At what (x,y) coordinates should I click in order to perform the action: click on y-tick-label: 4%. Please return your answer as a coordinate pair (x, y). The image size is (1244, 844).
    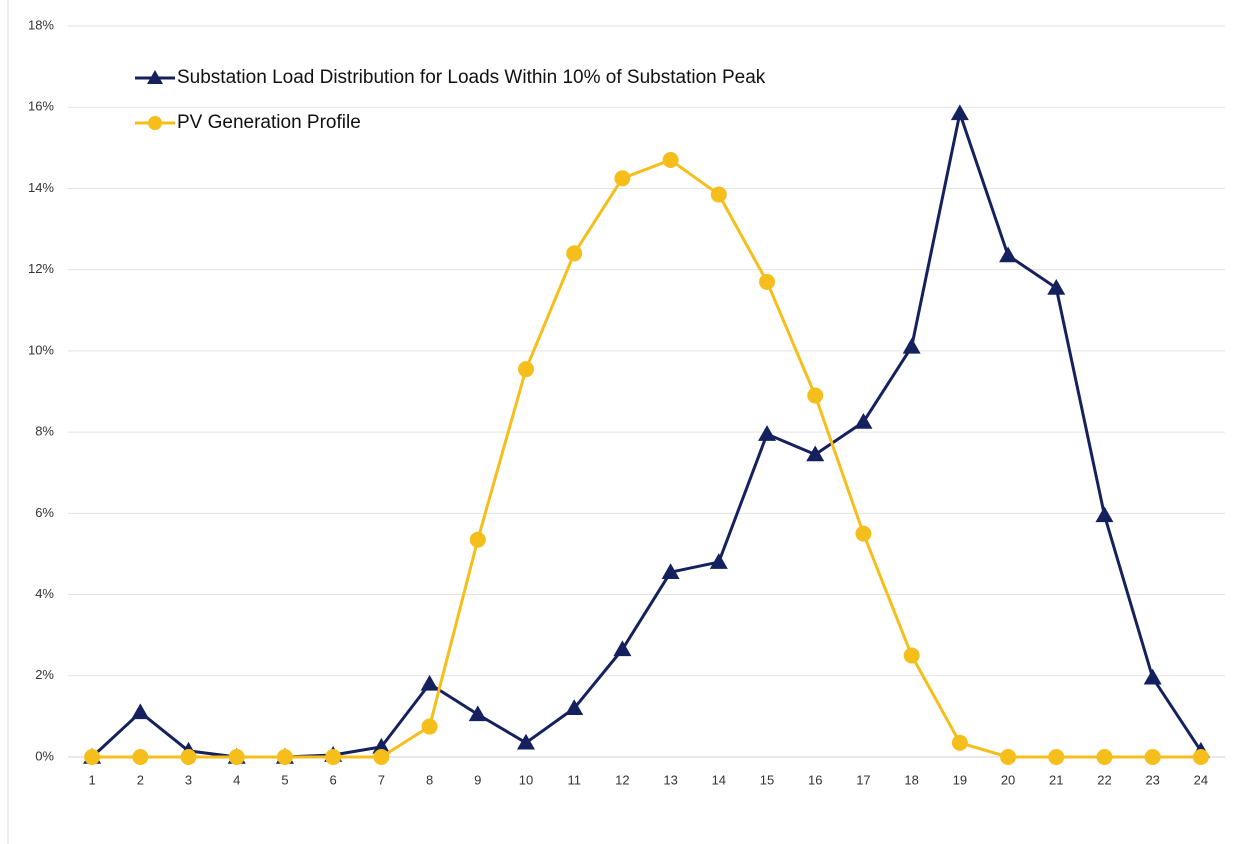
    Looking at the image, I should click on (44, 593).